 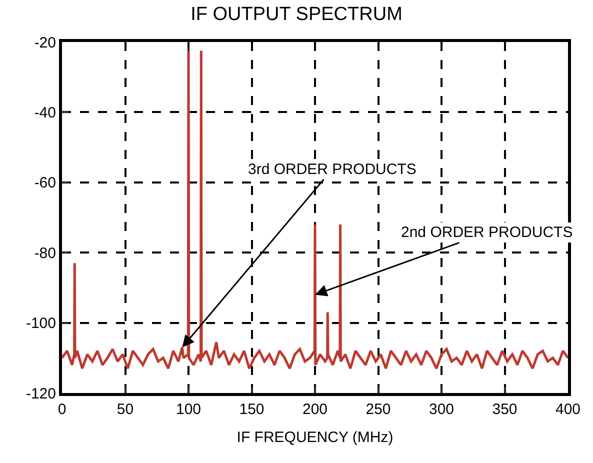 I want to click on y-tick-label: -40, so click(x=45, y=113).